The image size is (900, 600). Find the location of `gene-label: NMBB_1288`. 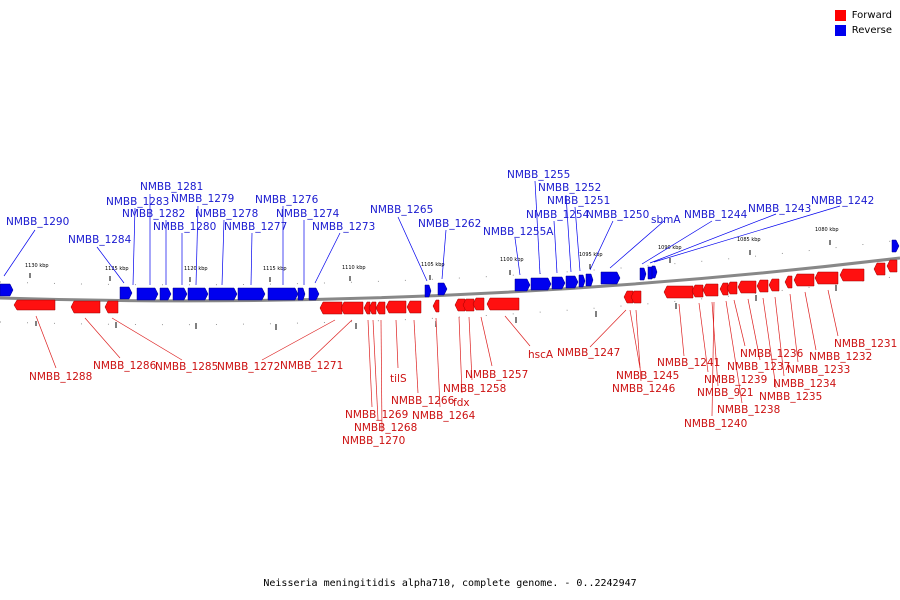

gene-label: NMBB_1288 is located at coordinates (60, 377).